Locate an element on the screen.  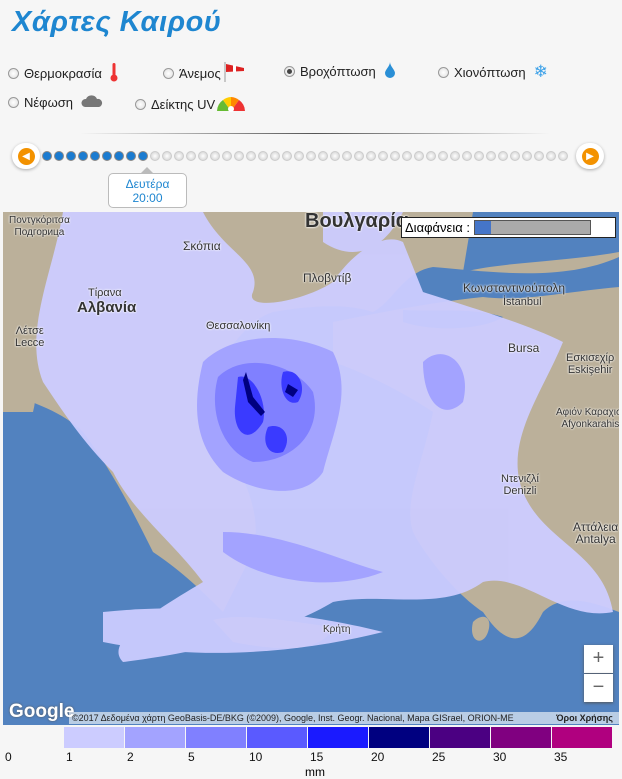
snowflake-icon: ❄ is located at coordinates (540, 71).